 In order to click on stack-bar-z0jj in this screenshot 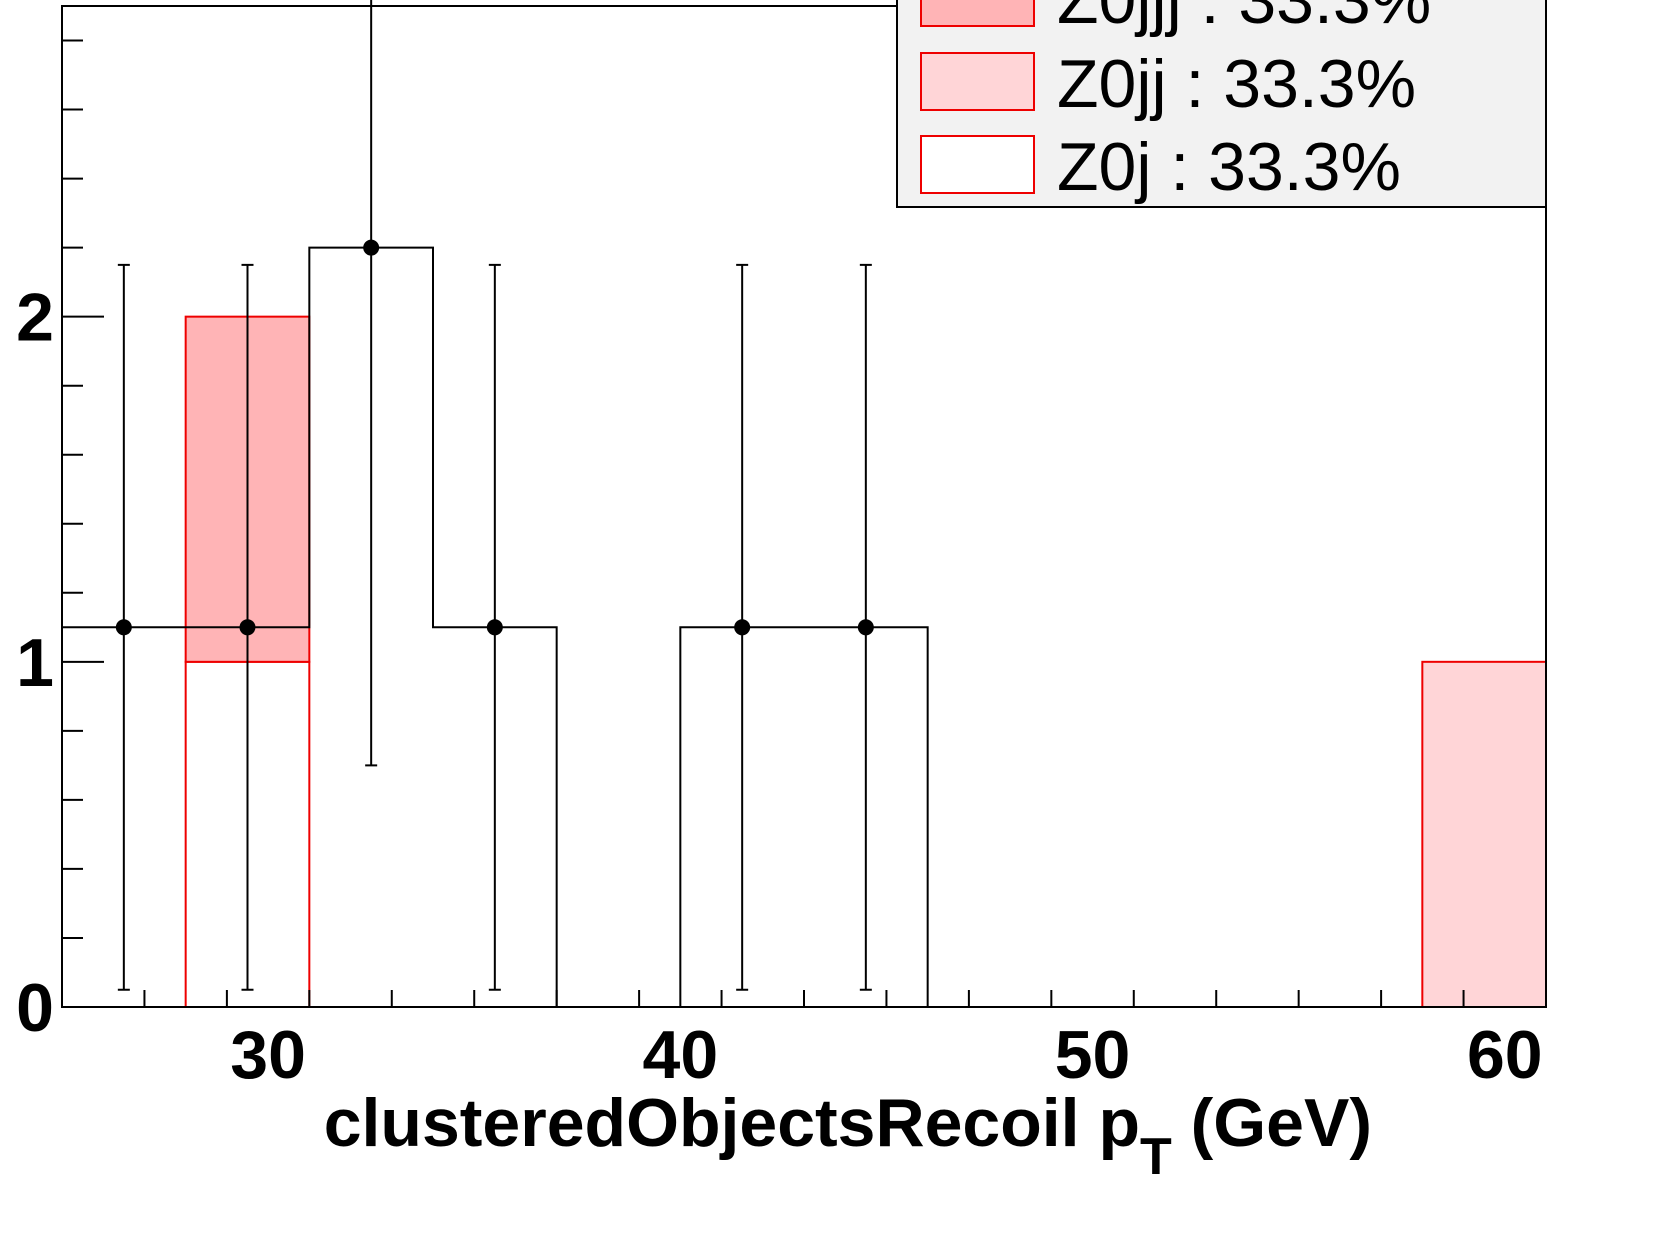, I will do `click(1484, 834)`.